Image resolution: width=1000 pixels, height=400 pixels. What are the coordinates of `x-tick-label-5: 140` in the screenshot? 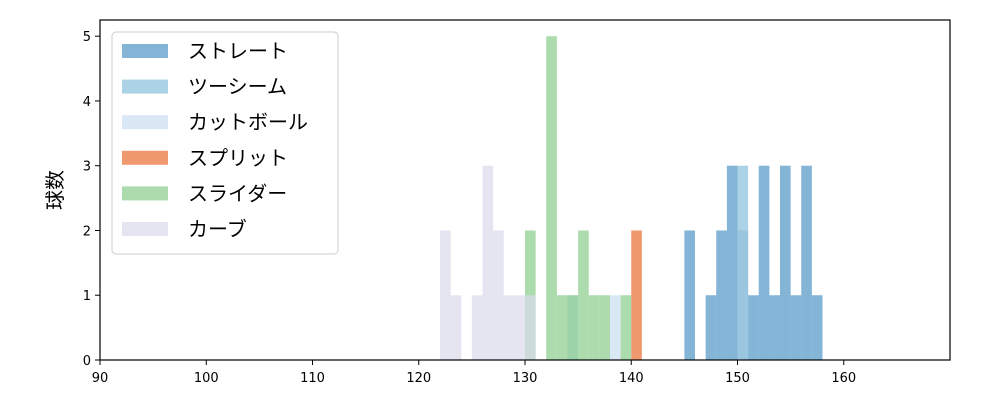 It's located at (631, 378).